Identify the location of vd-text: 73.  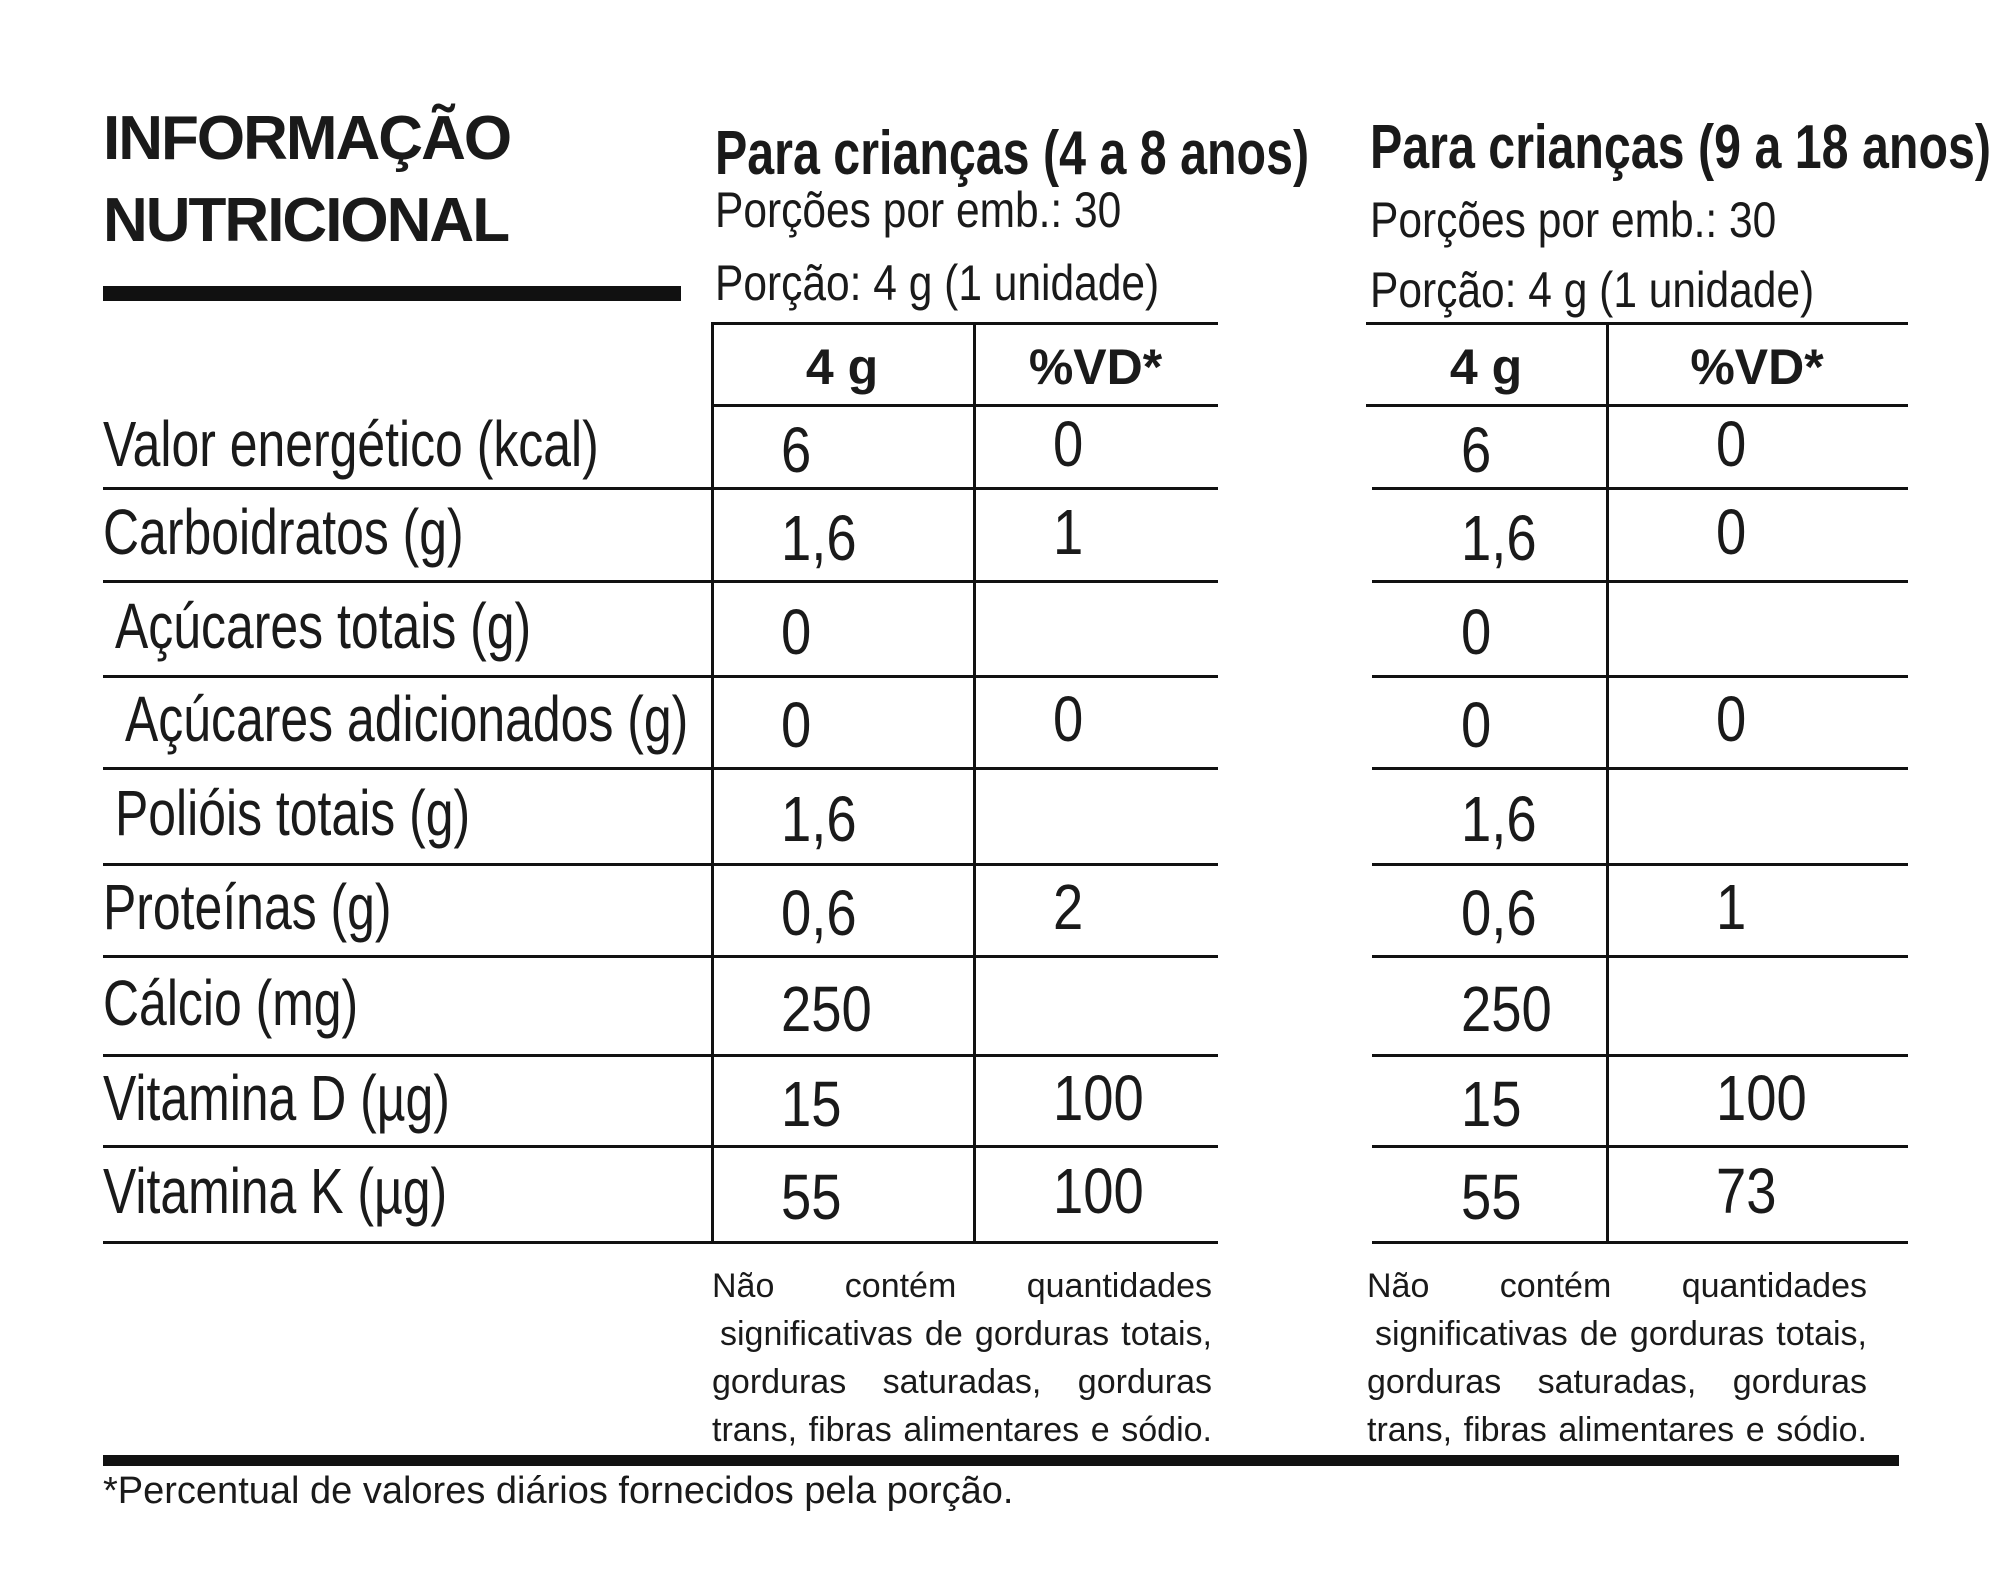
(1746, 1191).